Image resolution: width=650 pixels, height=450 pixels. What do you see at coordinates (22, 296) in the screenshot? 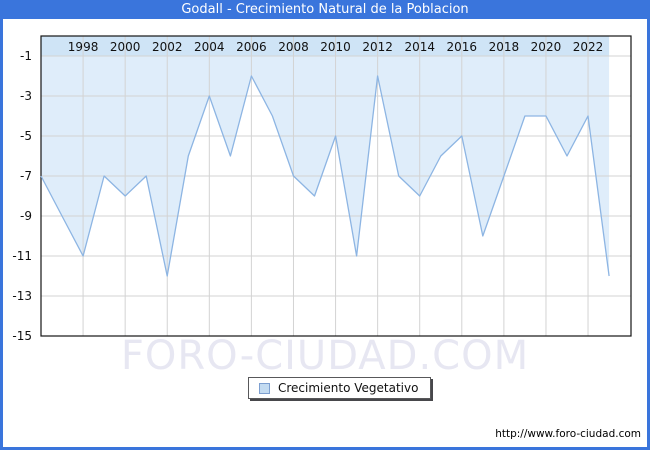
I see `y-axis-tick-label: -13` at bounding box center [22, 296].